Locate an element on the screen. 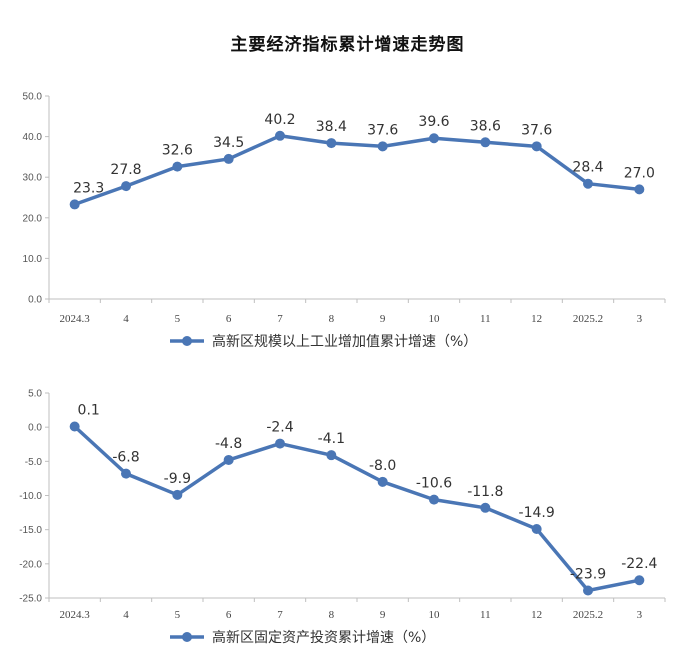 This screenshot has height=665, width=695. chart2-x-tick-label: 9 is located at coordinates (383, 615).